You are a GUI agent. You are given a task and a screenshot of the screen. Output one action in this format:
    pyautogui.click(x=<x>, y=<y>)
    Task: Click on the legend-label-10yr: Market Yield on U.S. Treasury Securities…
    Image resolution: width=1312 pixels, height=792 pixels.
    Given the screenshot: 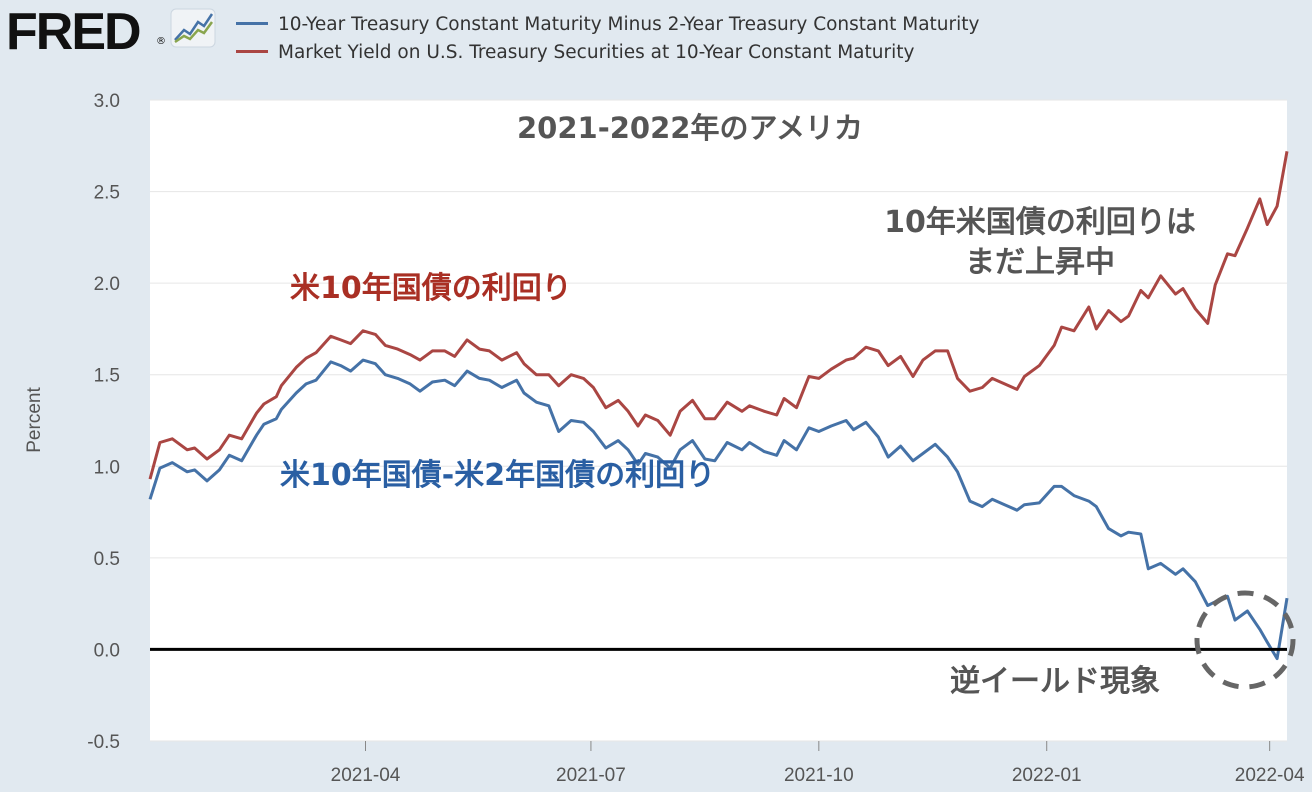 What is the action you would take?
    pyautogui.click(x=596, y=52)
    